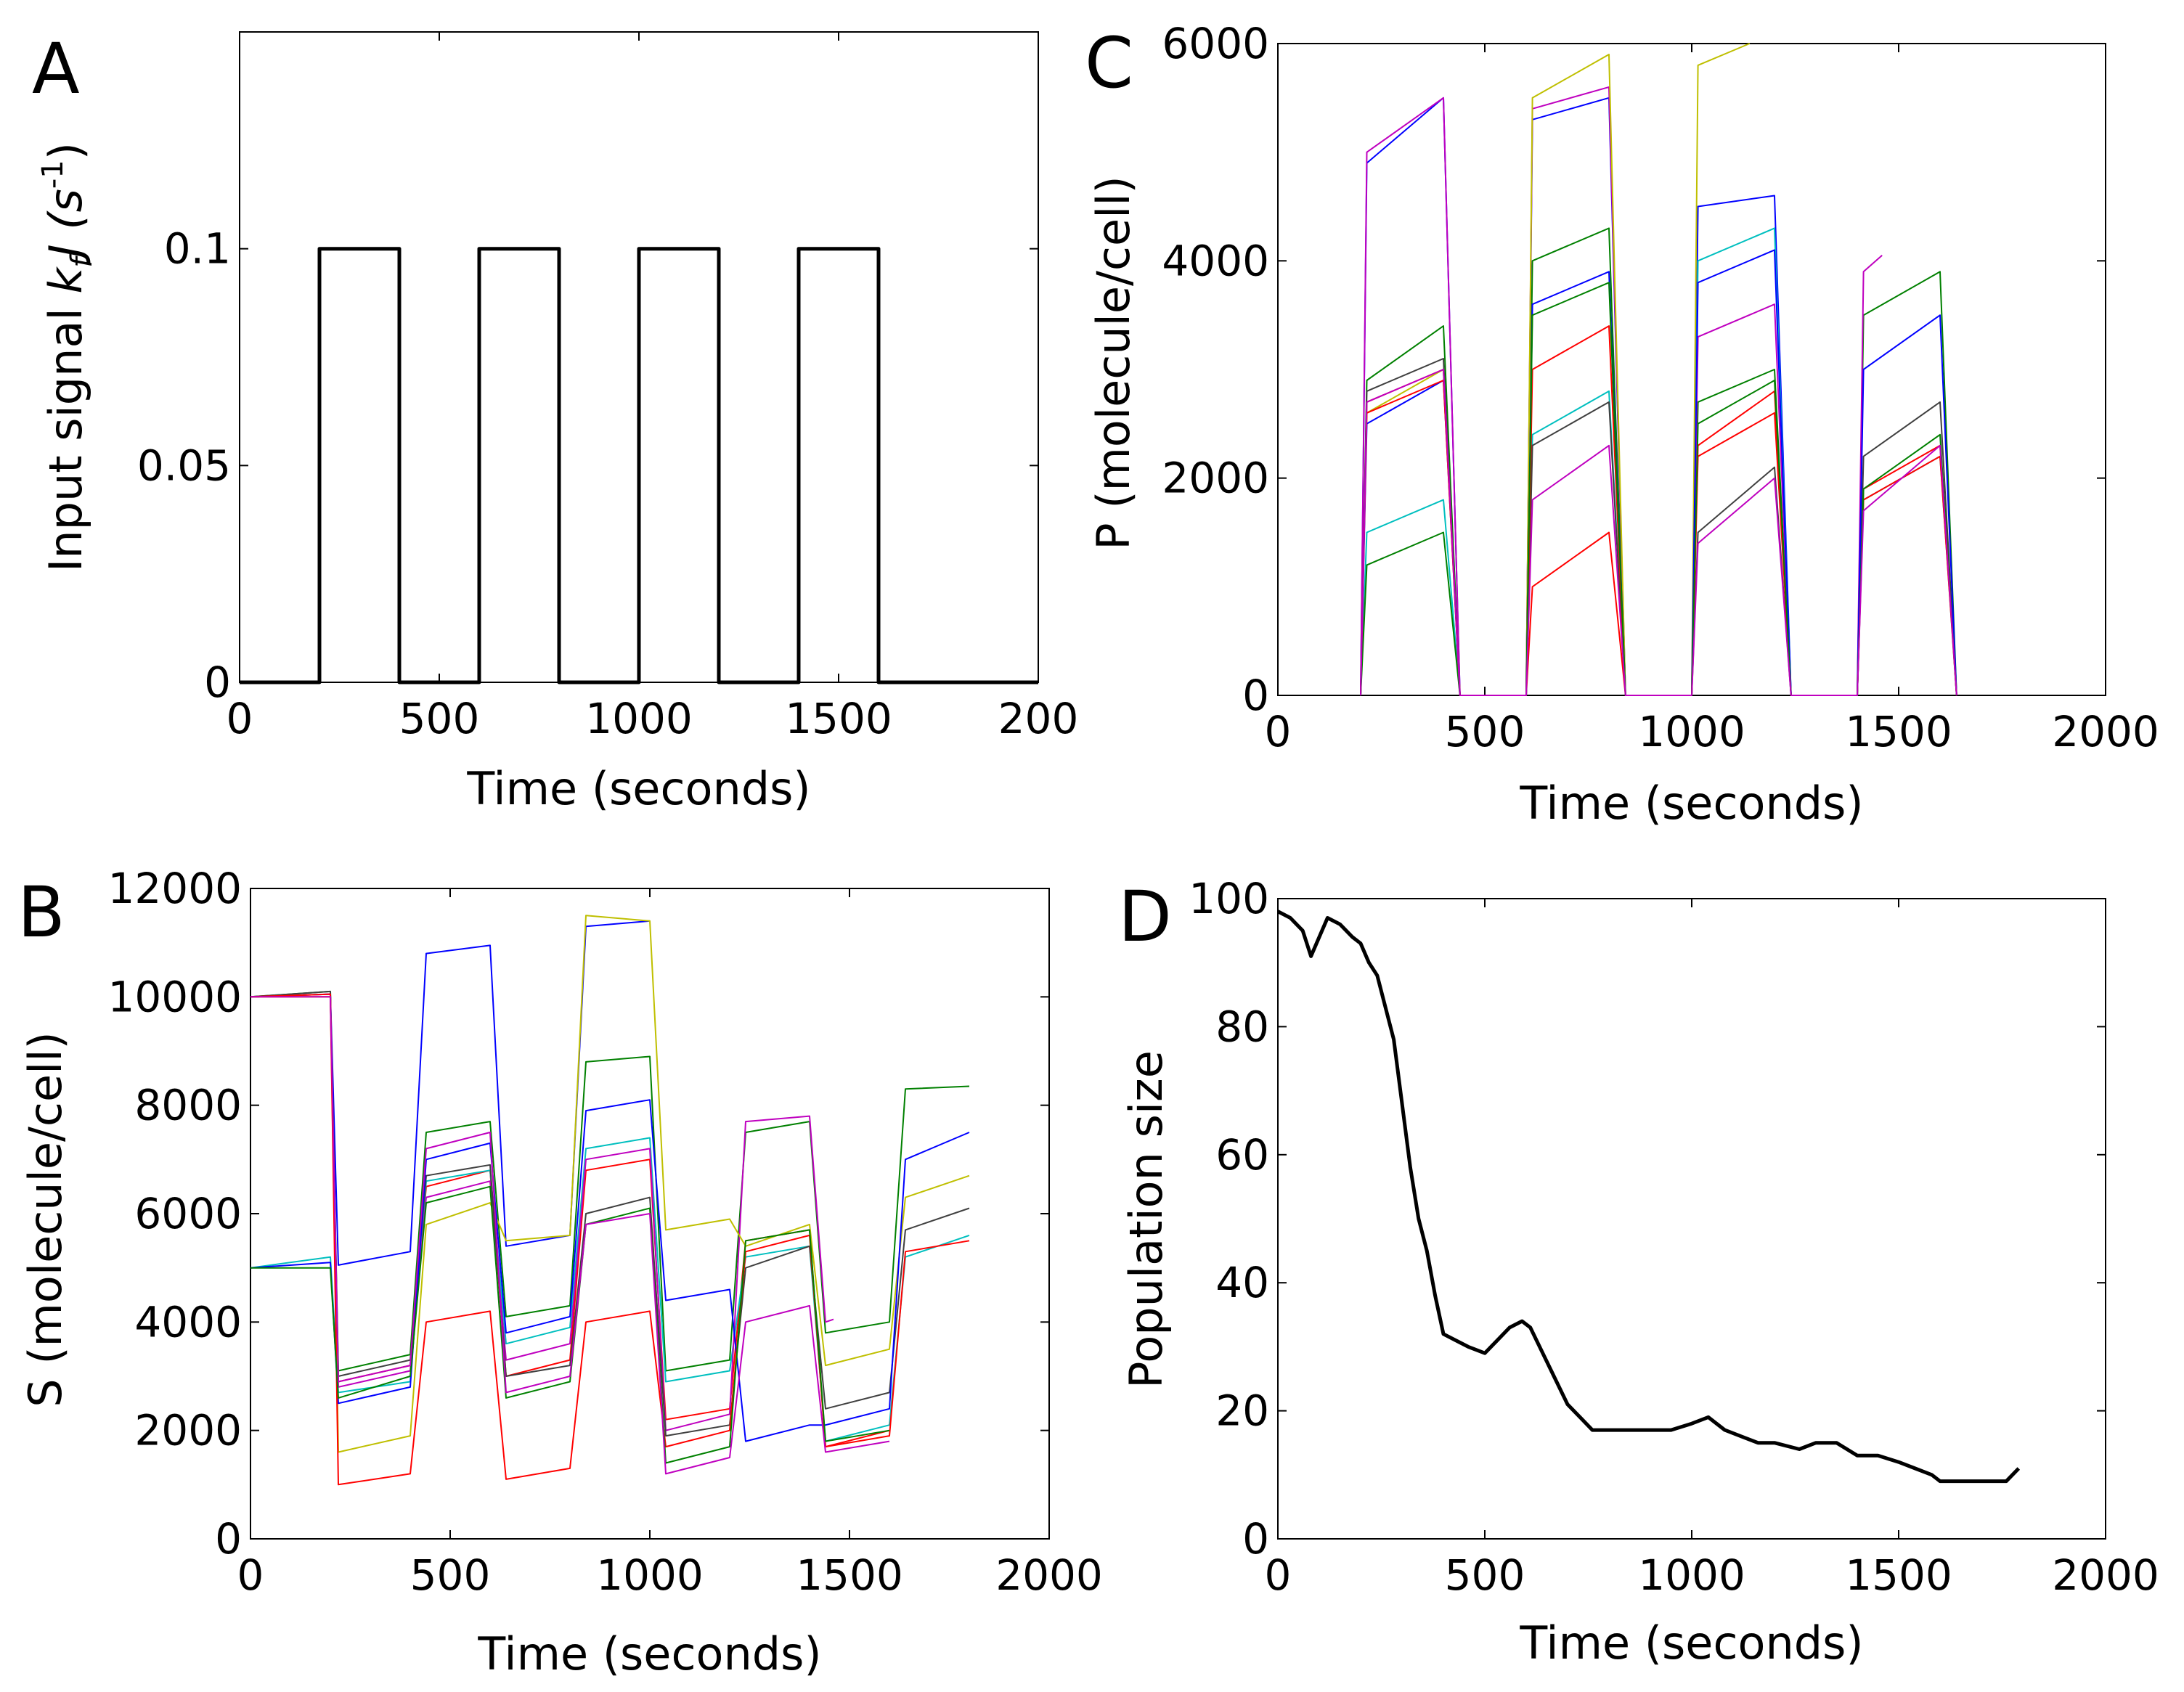  Describe the element at coordinates (1109, 63) in the screenshot. I see `panel-letter-c: C` at that location.